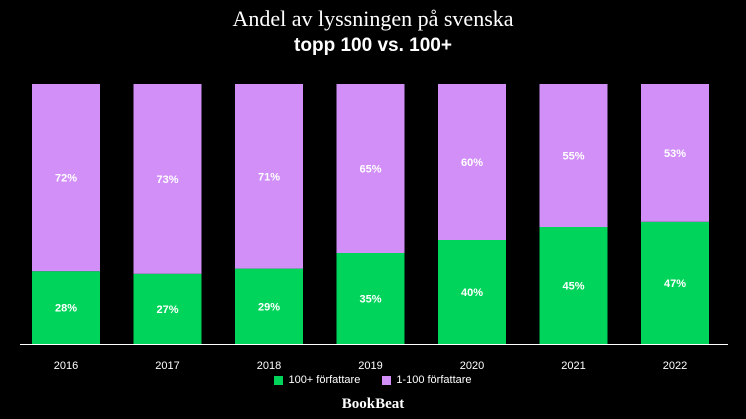 The height and width of the screenshot is (419, 746). I want to click on brand-logo: BookBeat, so click(373, 404).